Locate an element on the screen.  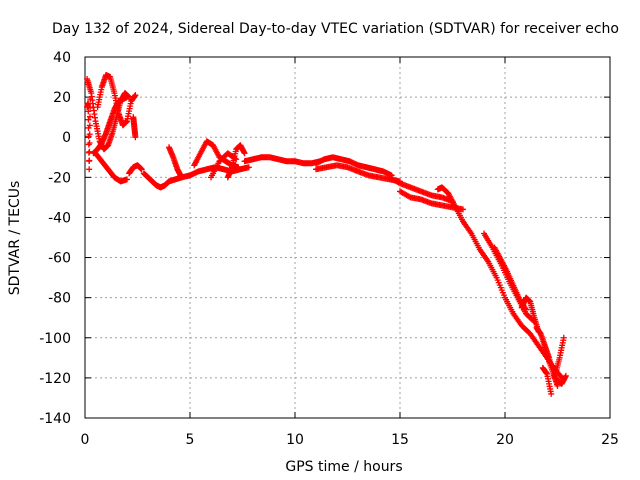
y-tick-label: -120 is located at coordinates (55, 379).